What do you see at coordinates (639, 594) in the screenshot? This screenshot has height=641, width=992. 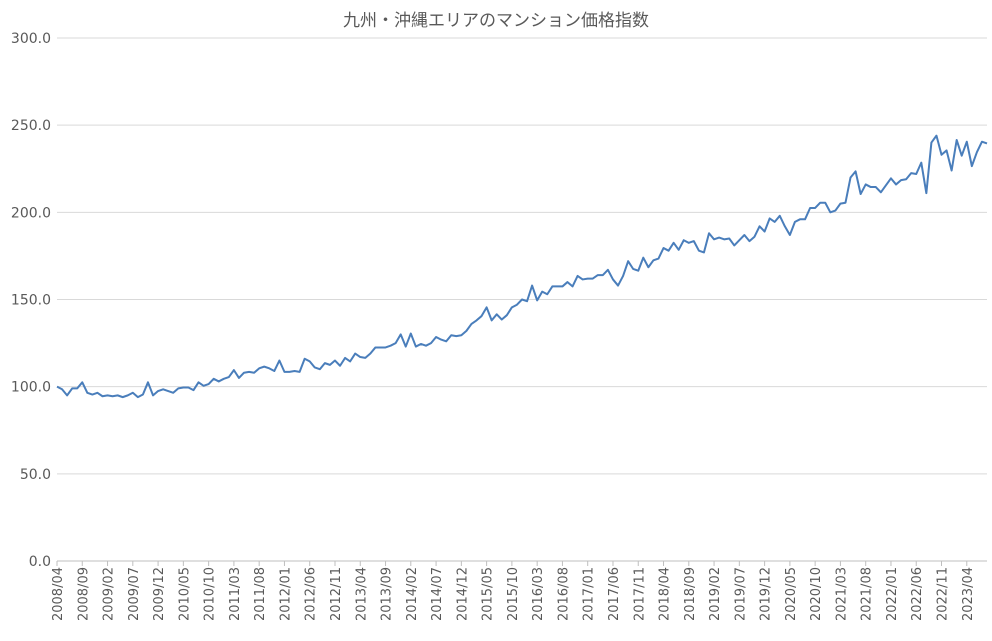 I see `x-tick-label: 2017/11` at bounding box center [639, 594].